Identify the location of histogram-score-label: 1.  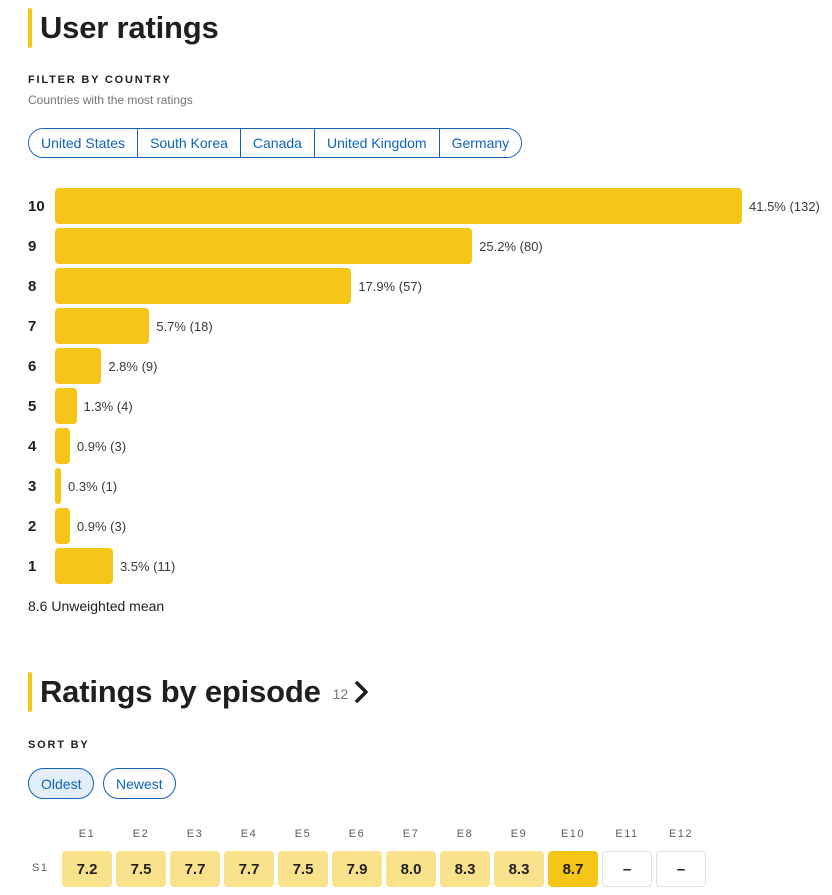
(32, 566).